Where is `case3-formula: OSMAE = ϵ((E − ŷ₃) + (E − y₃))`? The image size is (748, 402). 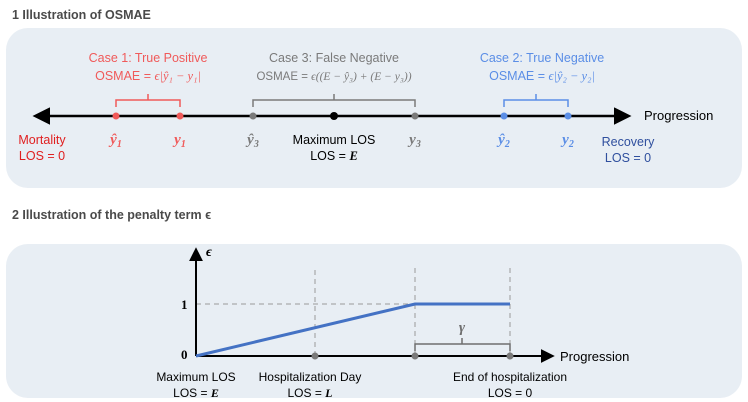 case3-formula: OSMAE = ϵ((E − ŷ₃) + (E − y₃)) is located at coordinates (333, 77).